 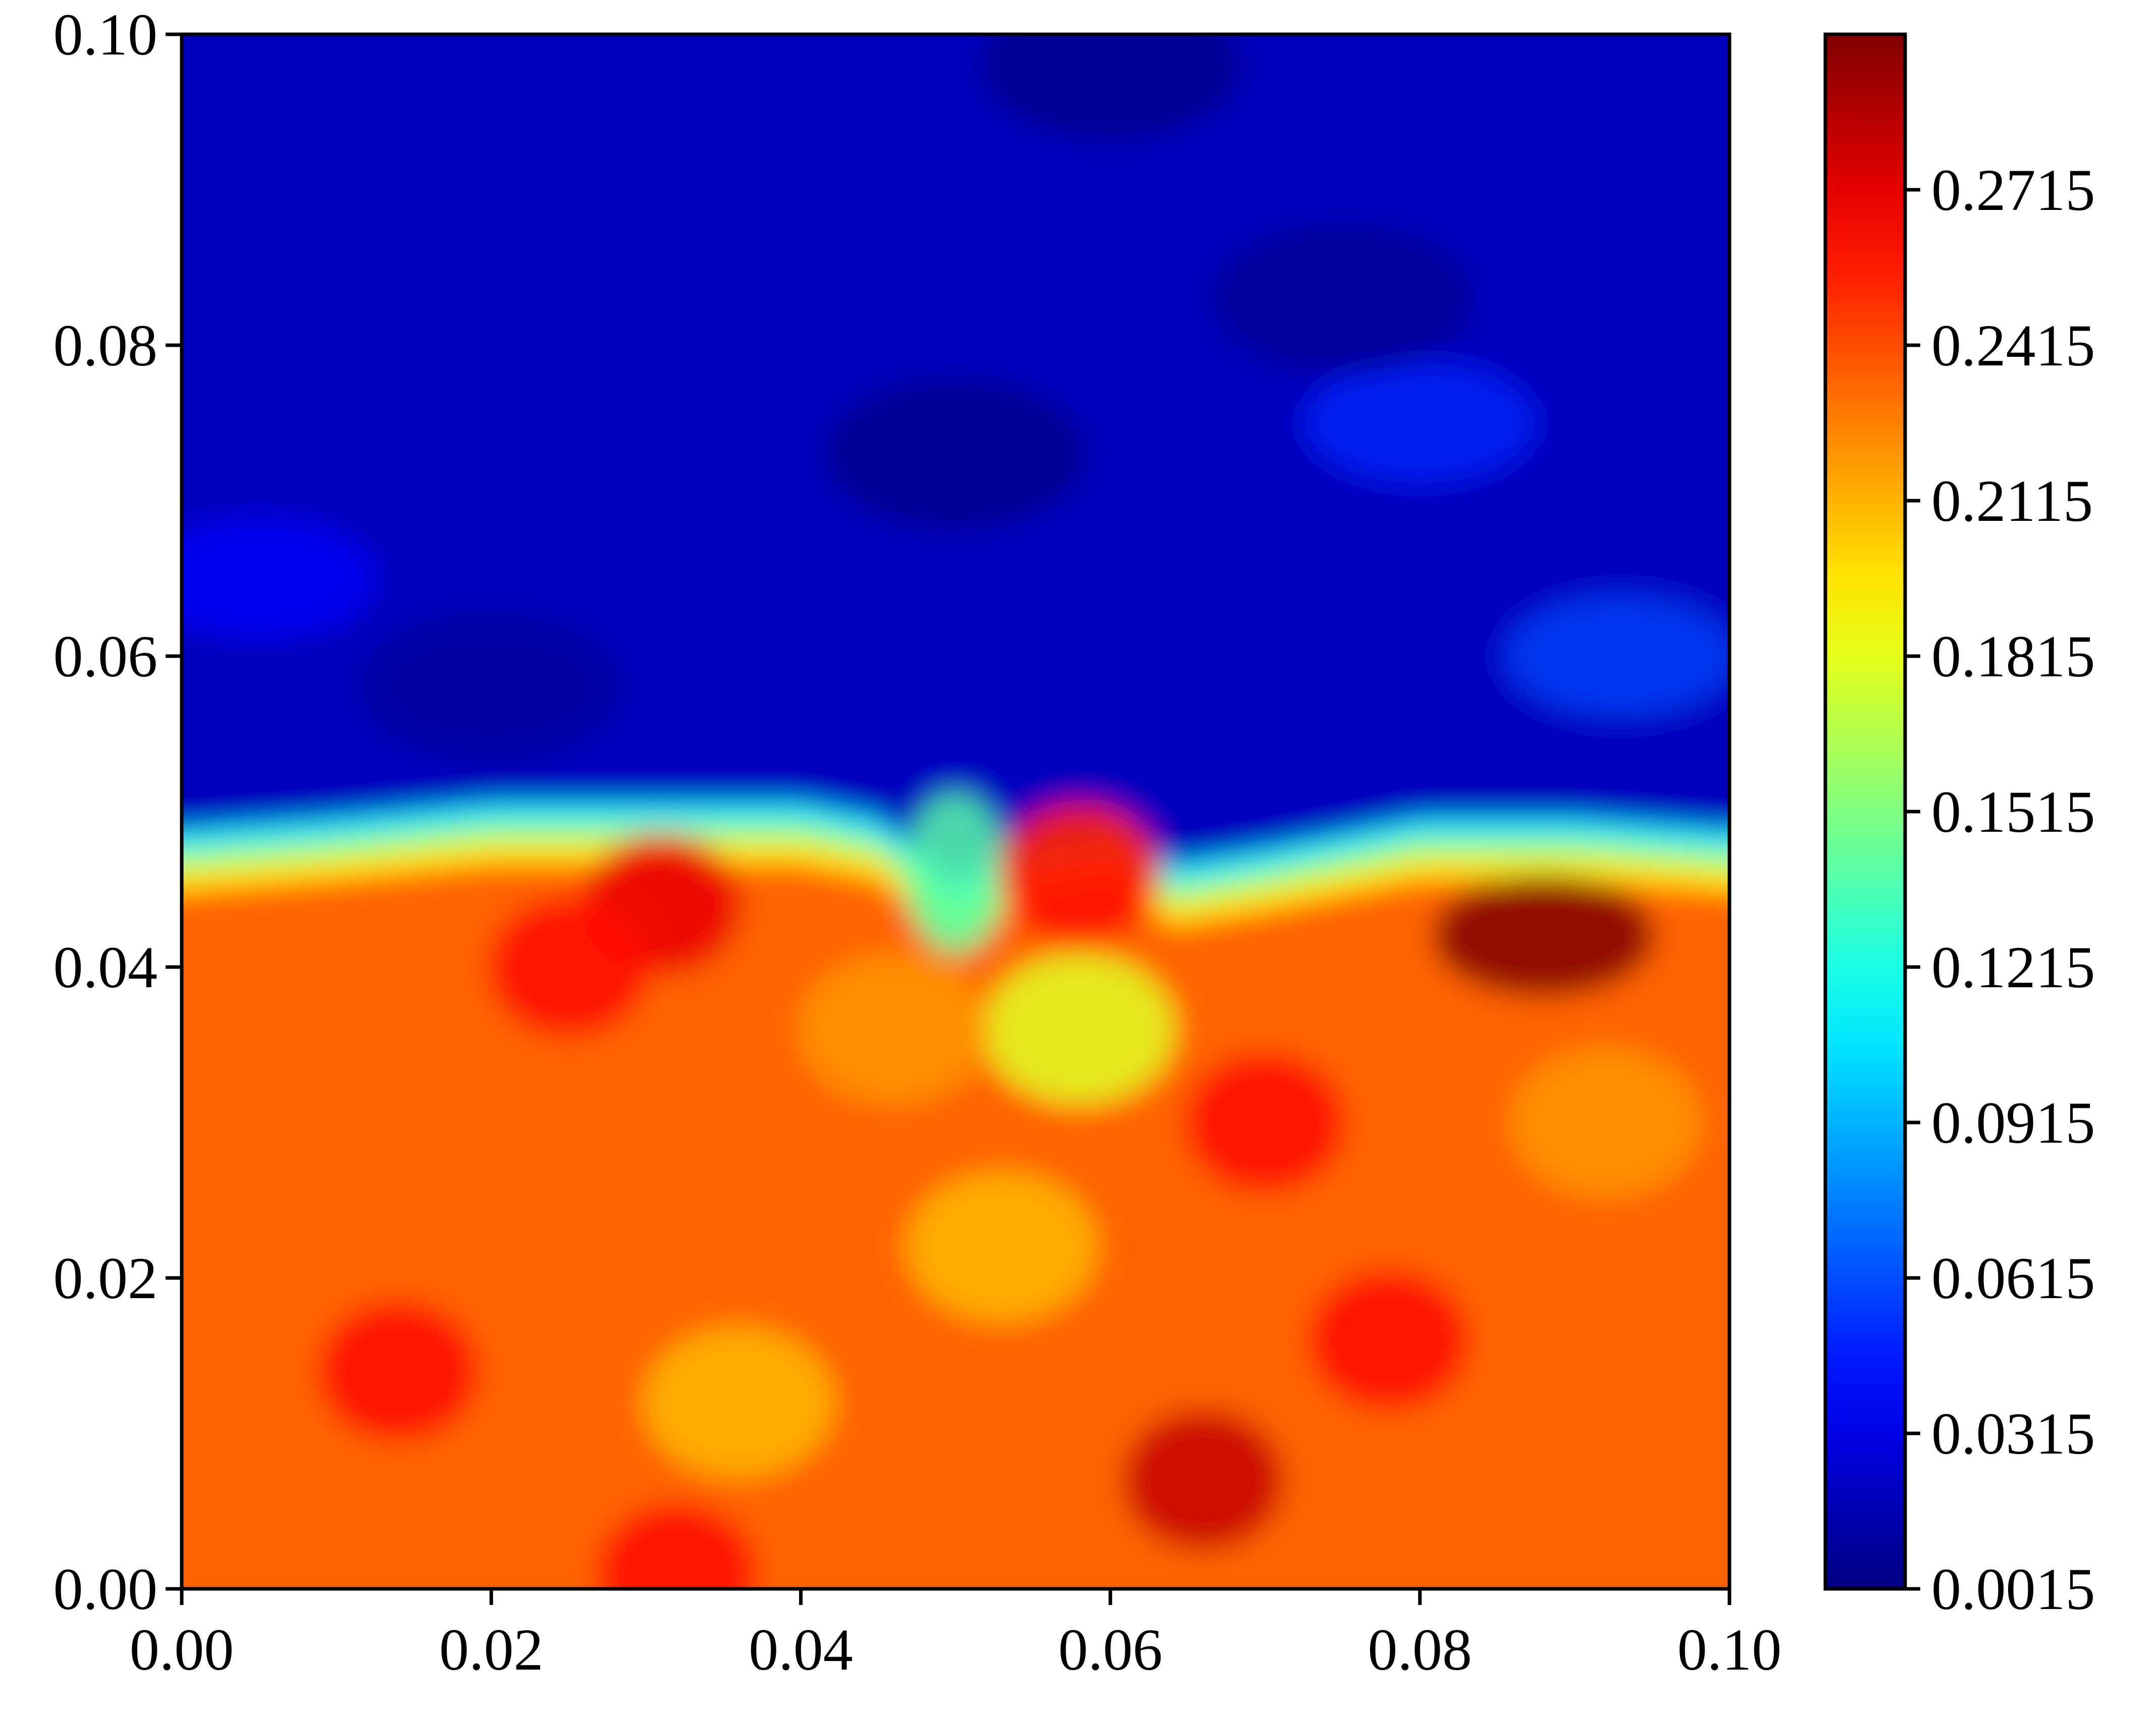 I want to click on y-tick-label-5: 0.10, so click(x=106, y=35).